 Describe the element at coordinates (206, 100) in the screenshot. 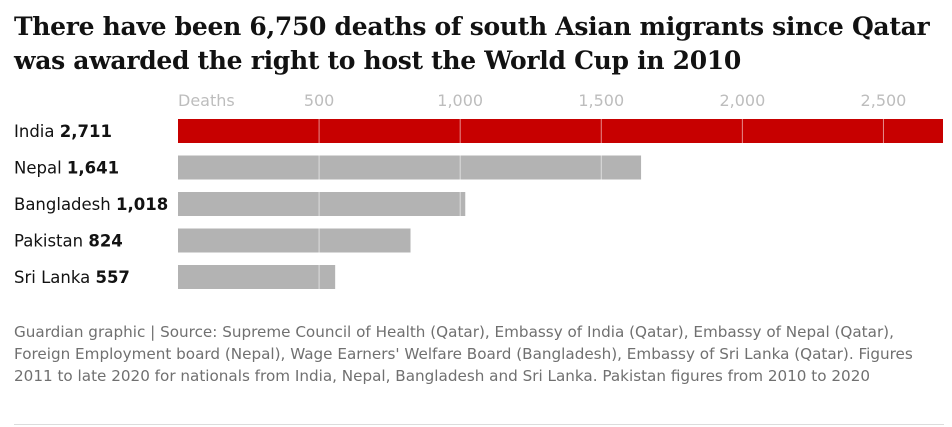

I see `x-axis-label: Deaths` at that location.